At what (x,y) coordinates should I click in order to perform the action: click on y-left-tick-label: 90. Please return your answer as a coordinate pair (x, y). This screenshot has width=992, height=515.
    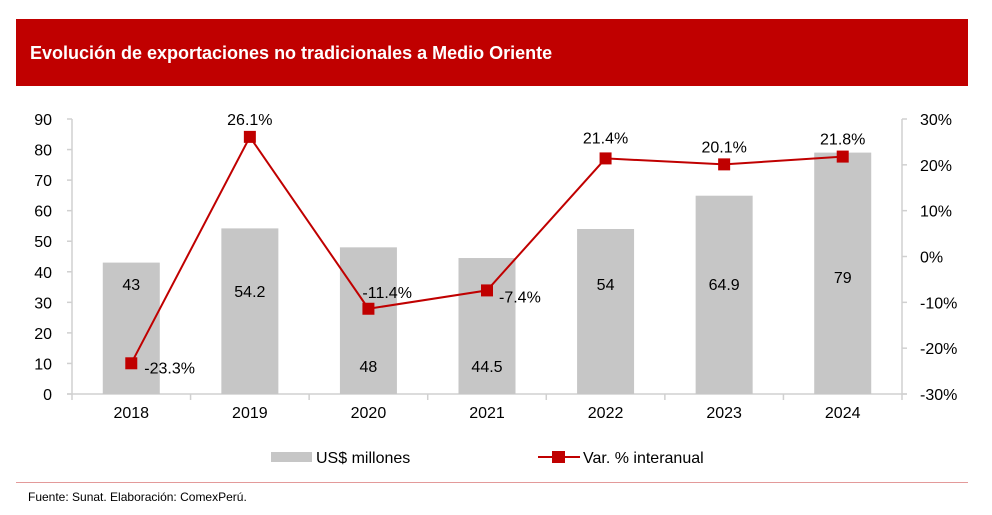
    Looking at the image, I should click on (43, 120).